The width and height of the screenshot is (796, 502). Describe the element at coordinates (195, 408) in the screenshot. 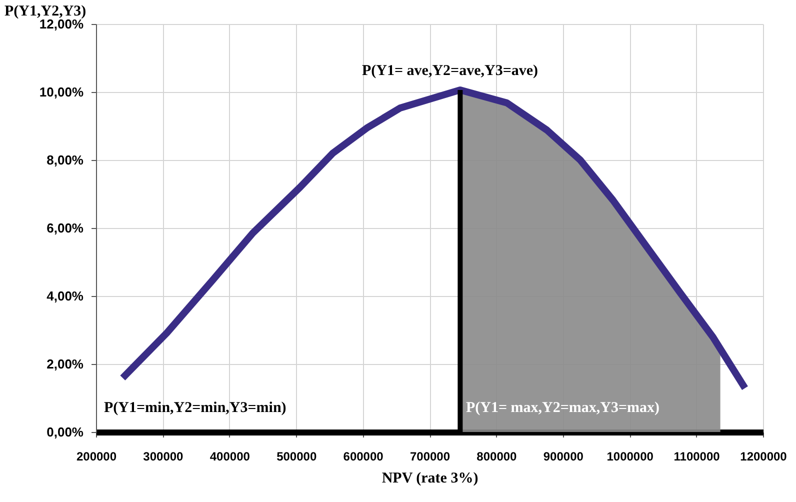

I see `annotation: P(Y1=min,Y2=min,Y3=min)` at that location.